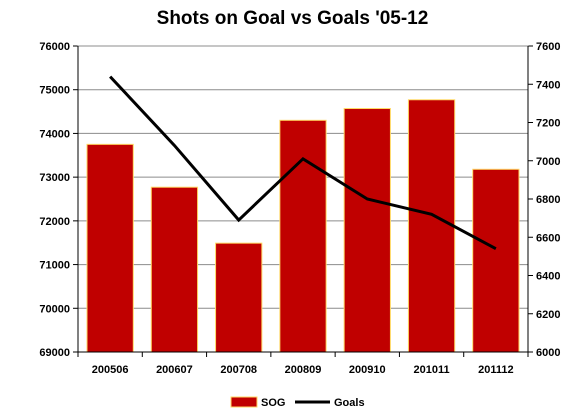 The height and width of the screenshot is (420, 585). What do you see at coordinates (548, 200) in the screenshot?
I see `y-right-tick-label: 6800` at bounding box center [548, 200].